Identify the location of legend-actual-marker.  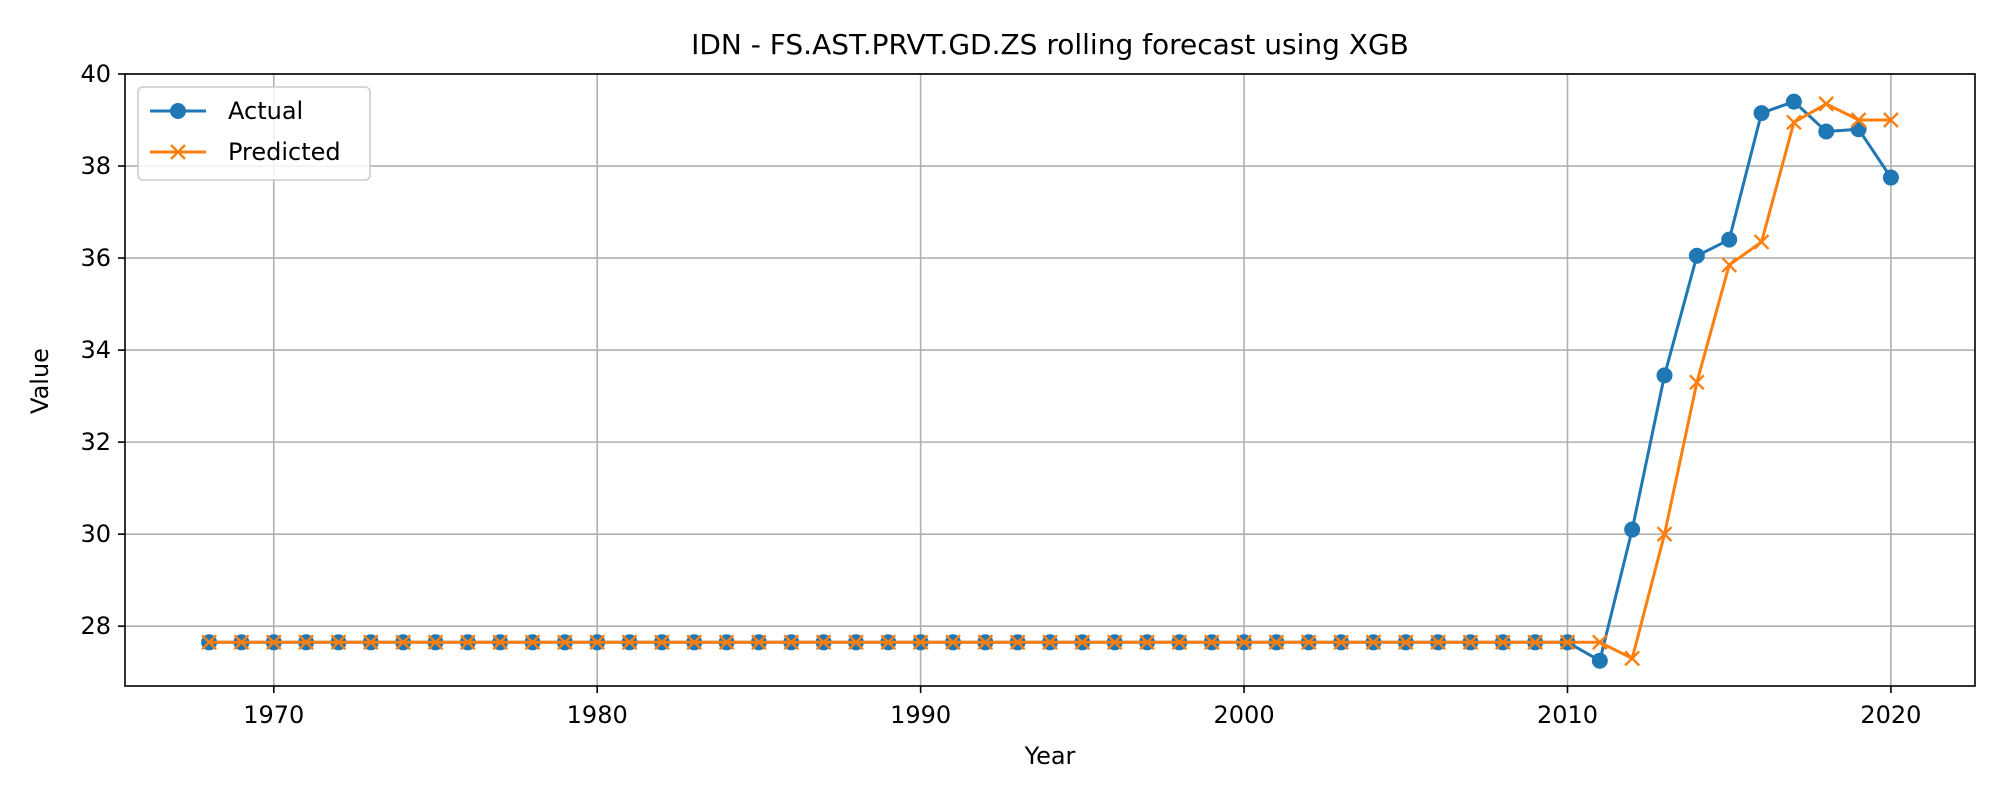
(178, 111).